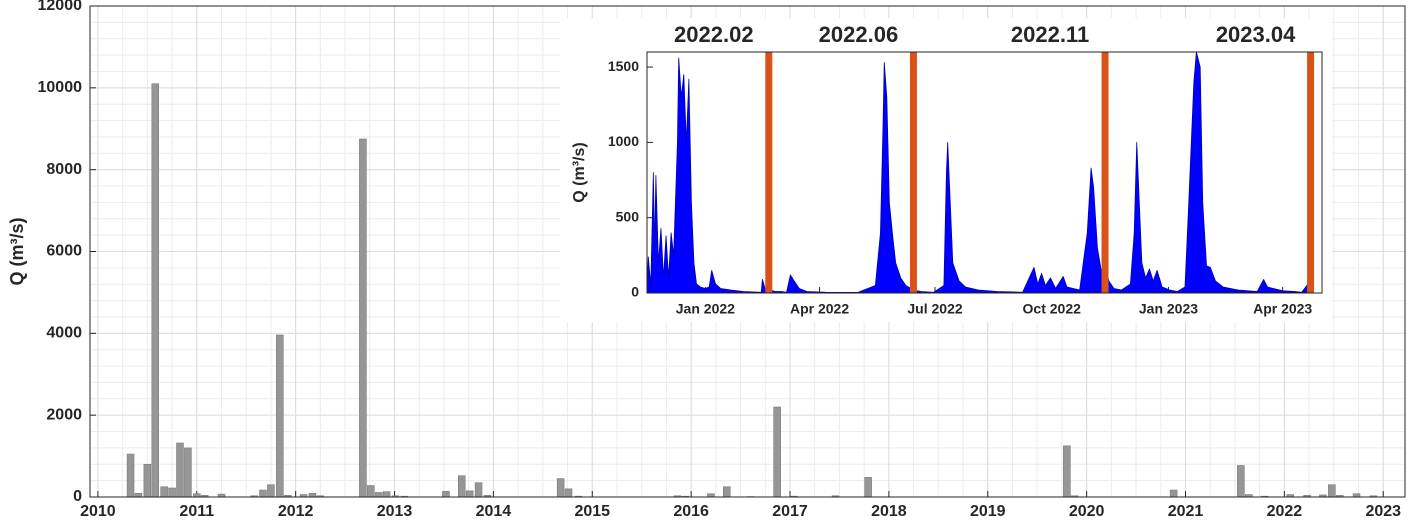  Describe the element at coordinates (395, 511) in the screenshot. I see `x-tick-label: 2013` at that location.